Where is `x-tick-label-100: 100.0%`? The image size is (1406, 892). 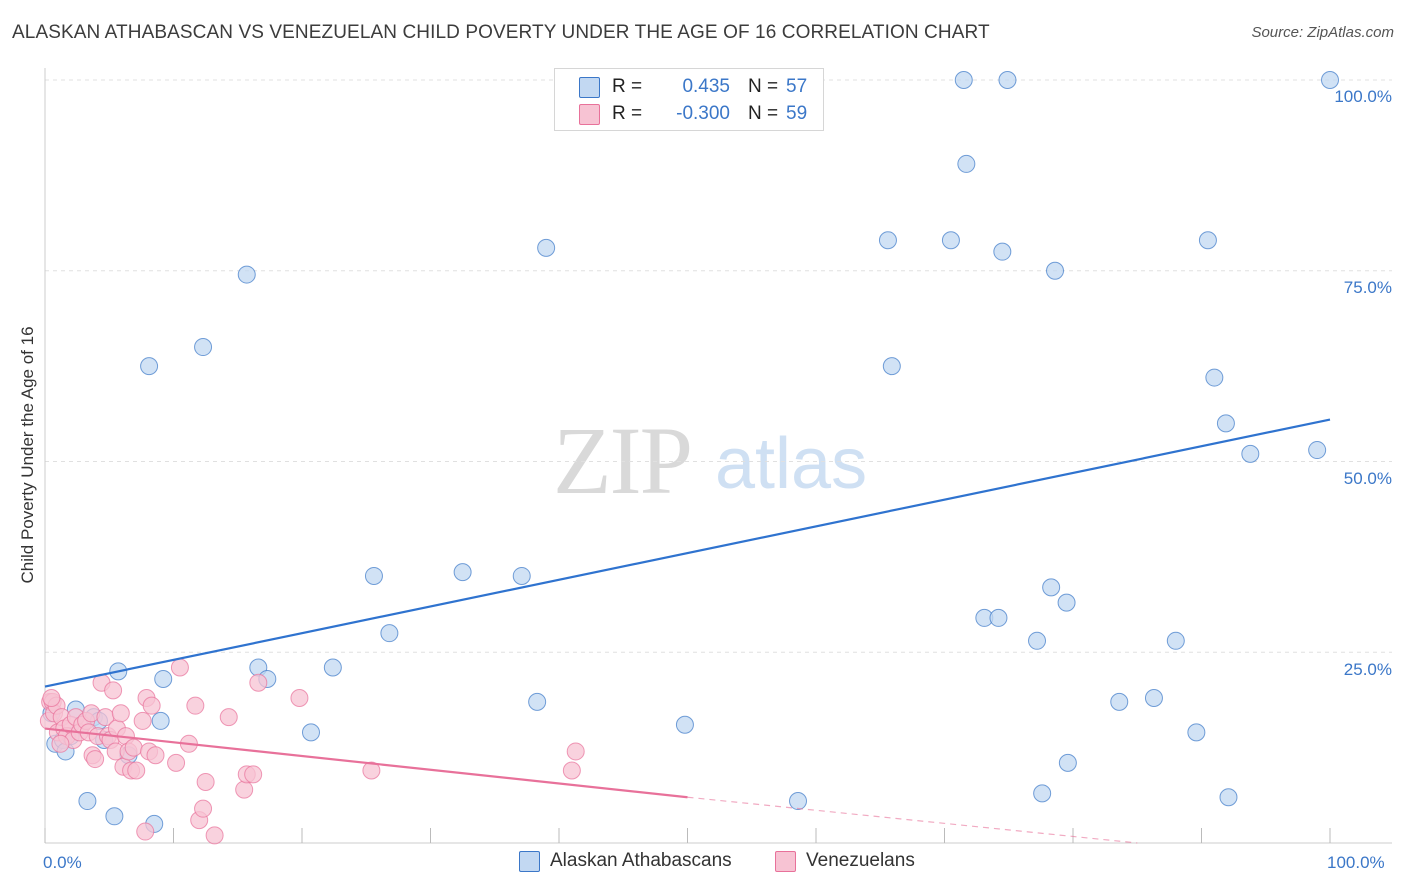 x-tick-label-100: 100.0% is located at coordinates (1356, 862).